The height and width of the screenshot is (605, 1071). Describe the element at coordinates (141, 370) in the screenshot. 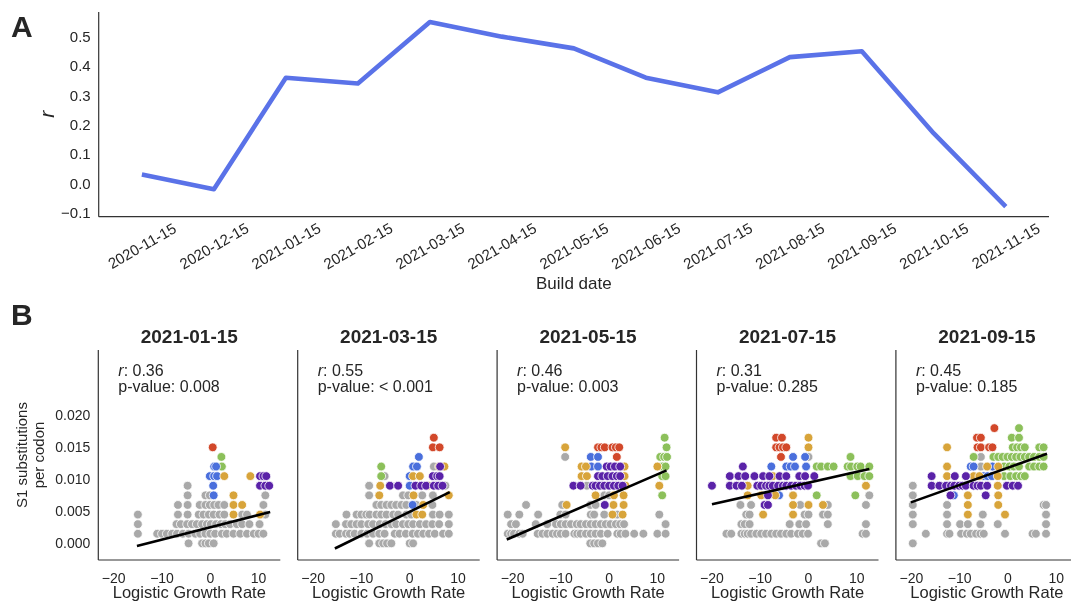

I see `annotation: r: 0.36` at that location.